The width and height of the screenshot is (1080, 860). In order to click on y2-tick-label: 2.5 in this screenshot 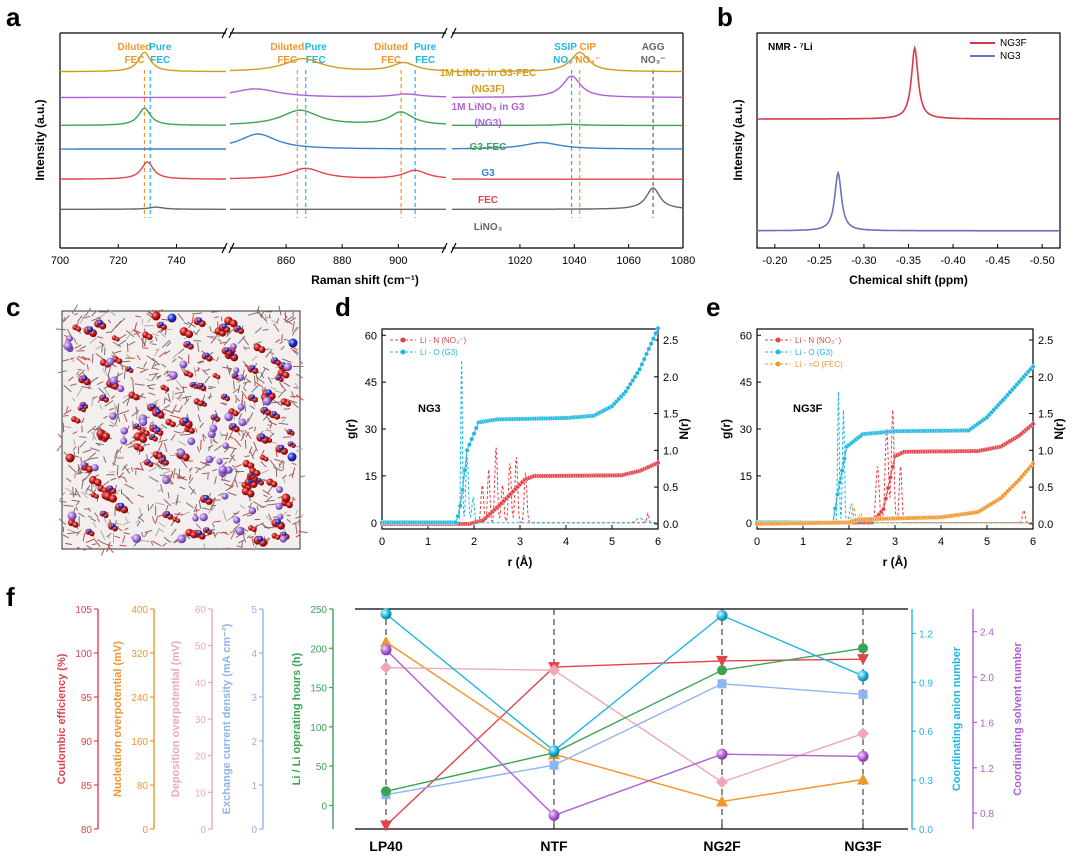, I will do `click(670, 341)`.